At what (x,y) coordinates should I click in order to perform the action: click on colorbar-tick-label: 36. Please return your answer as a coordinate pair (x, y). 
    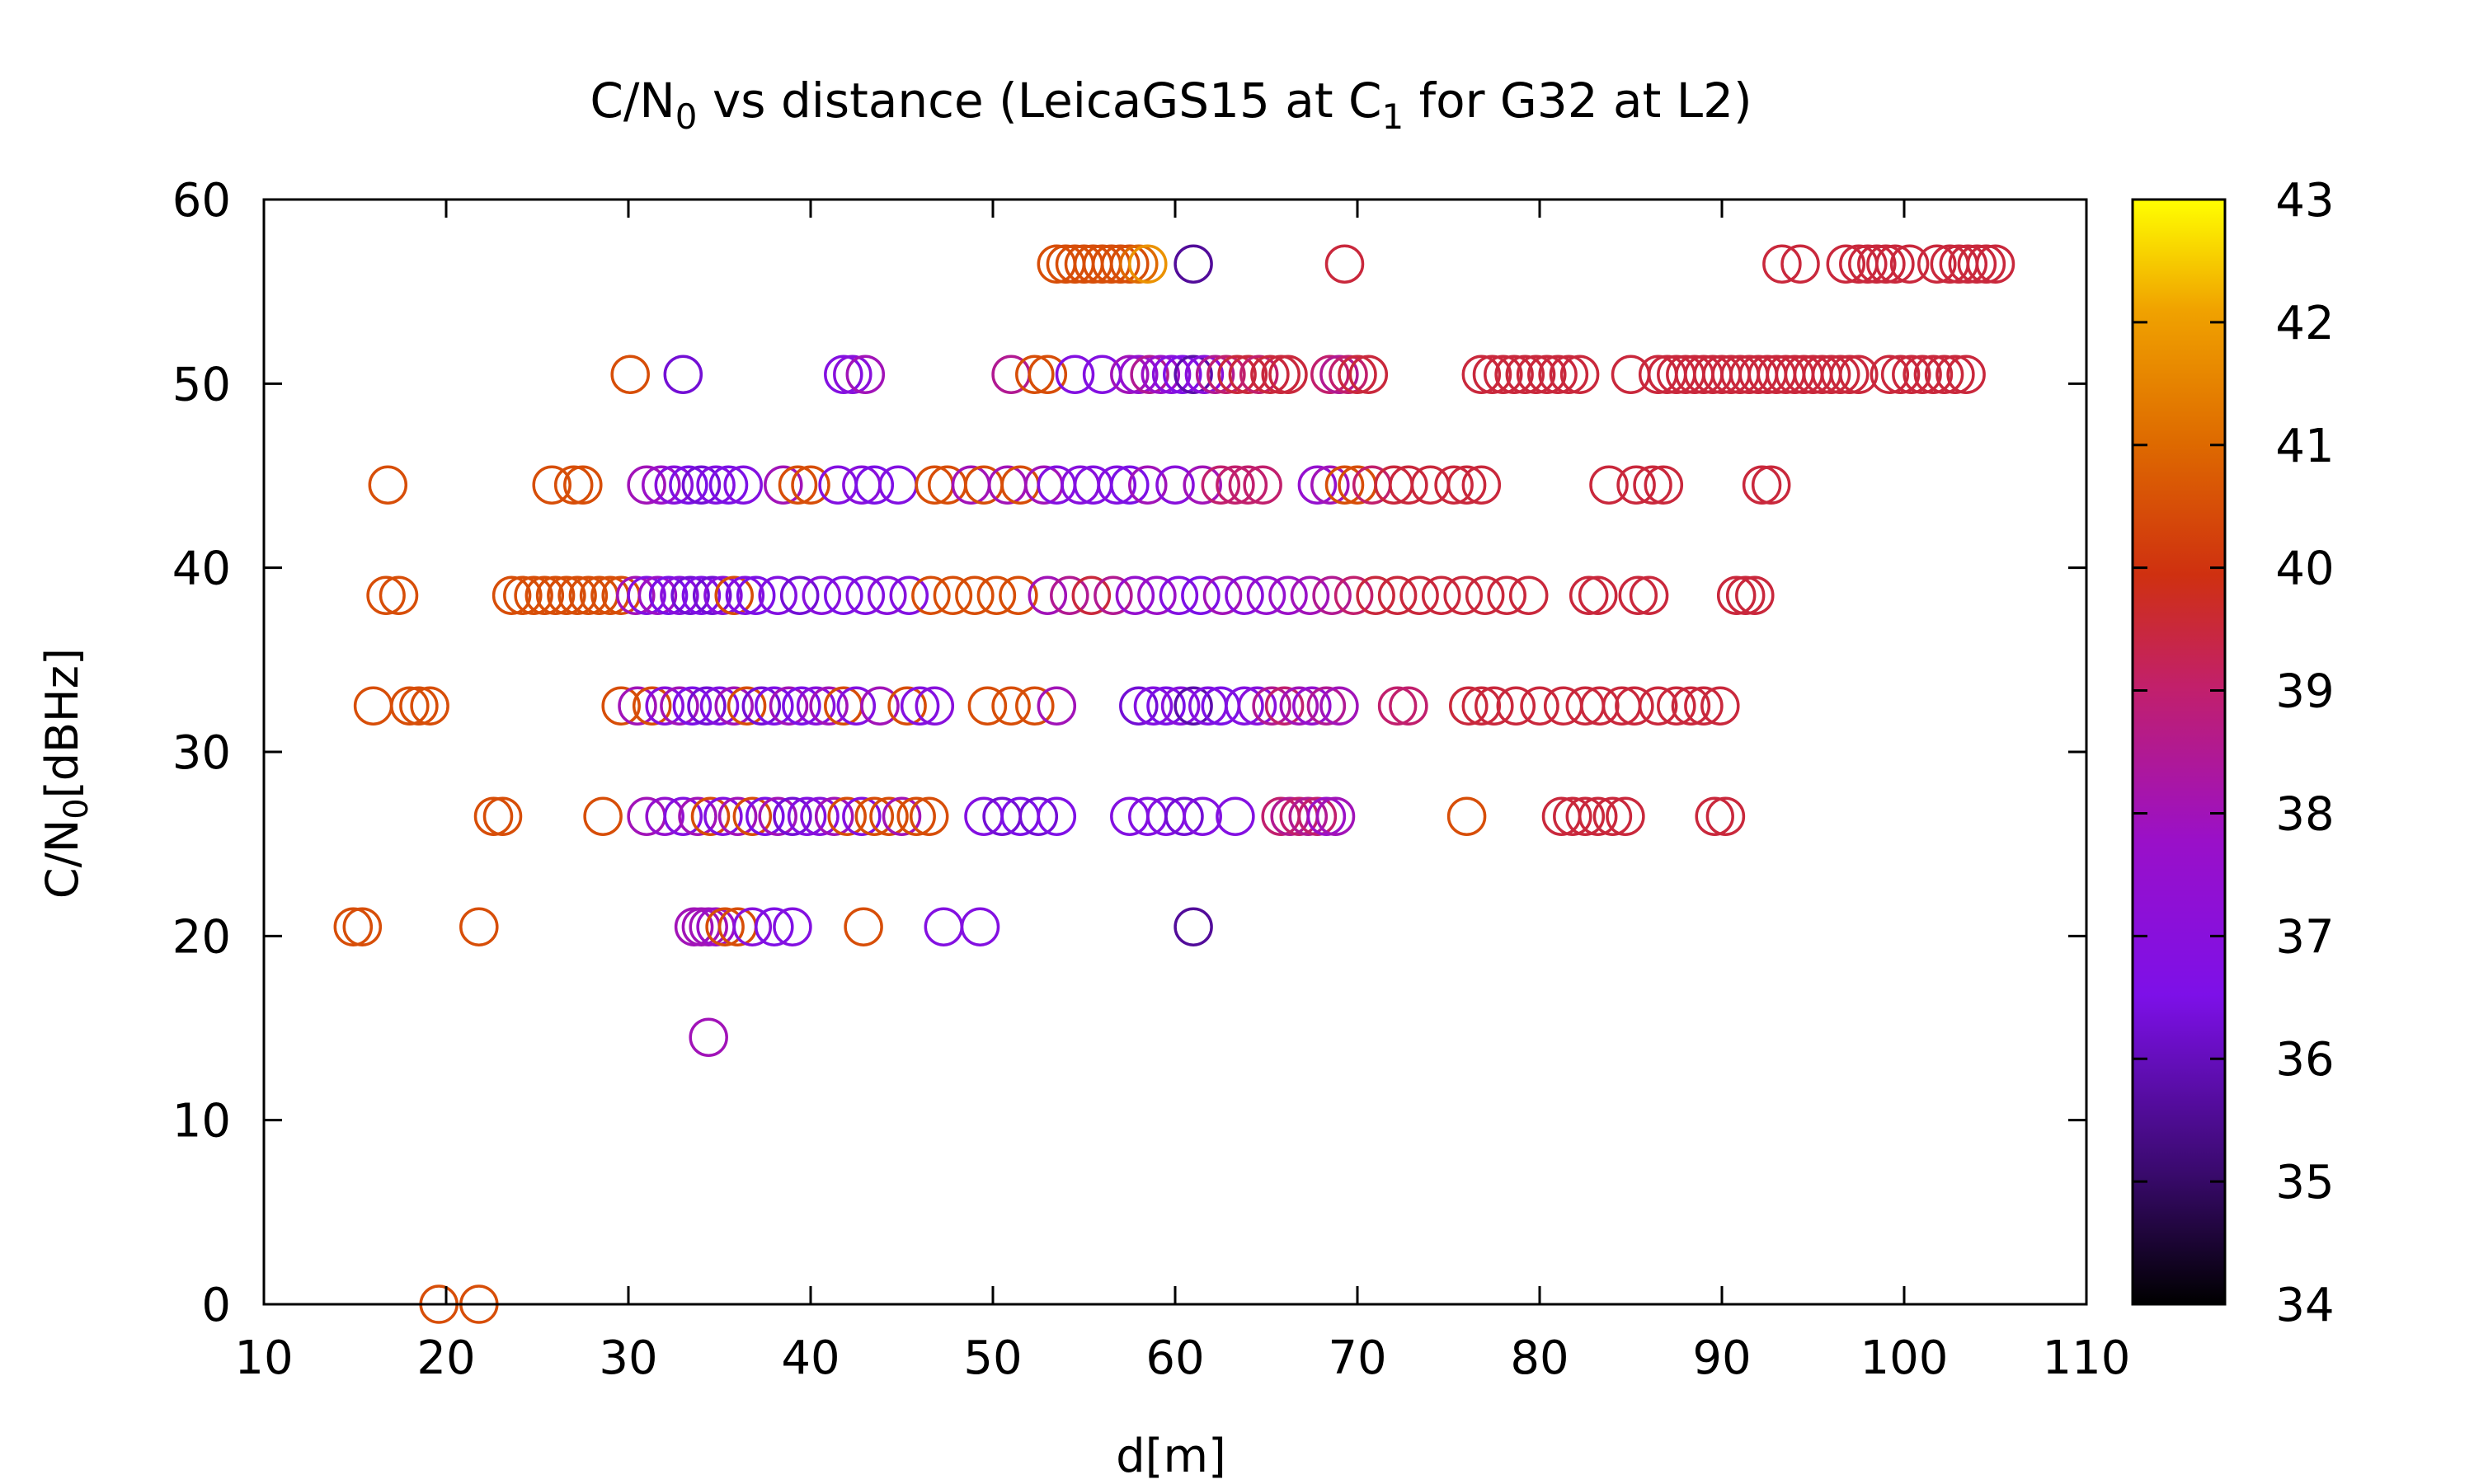
    Looking at the image, I should click on (2304, 1060).